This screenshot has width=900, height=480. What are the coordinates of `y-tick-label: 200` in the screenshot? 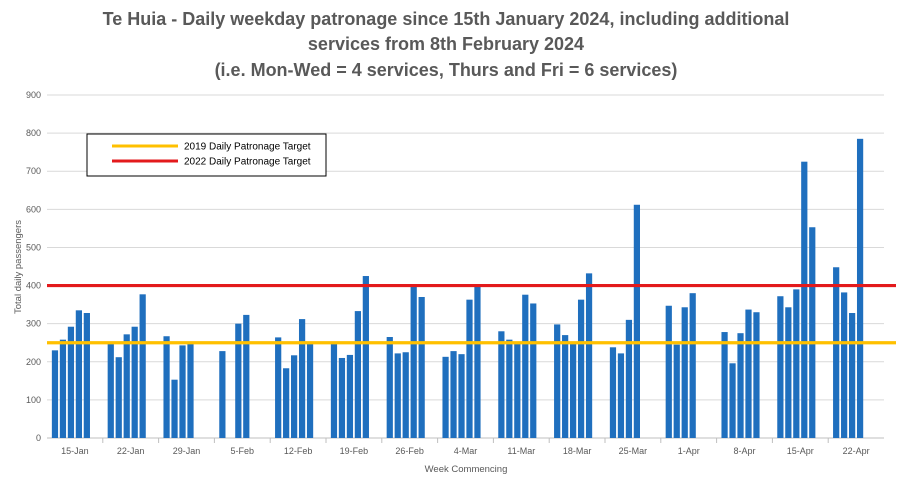 It's located at (33, 362).